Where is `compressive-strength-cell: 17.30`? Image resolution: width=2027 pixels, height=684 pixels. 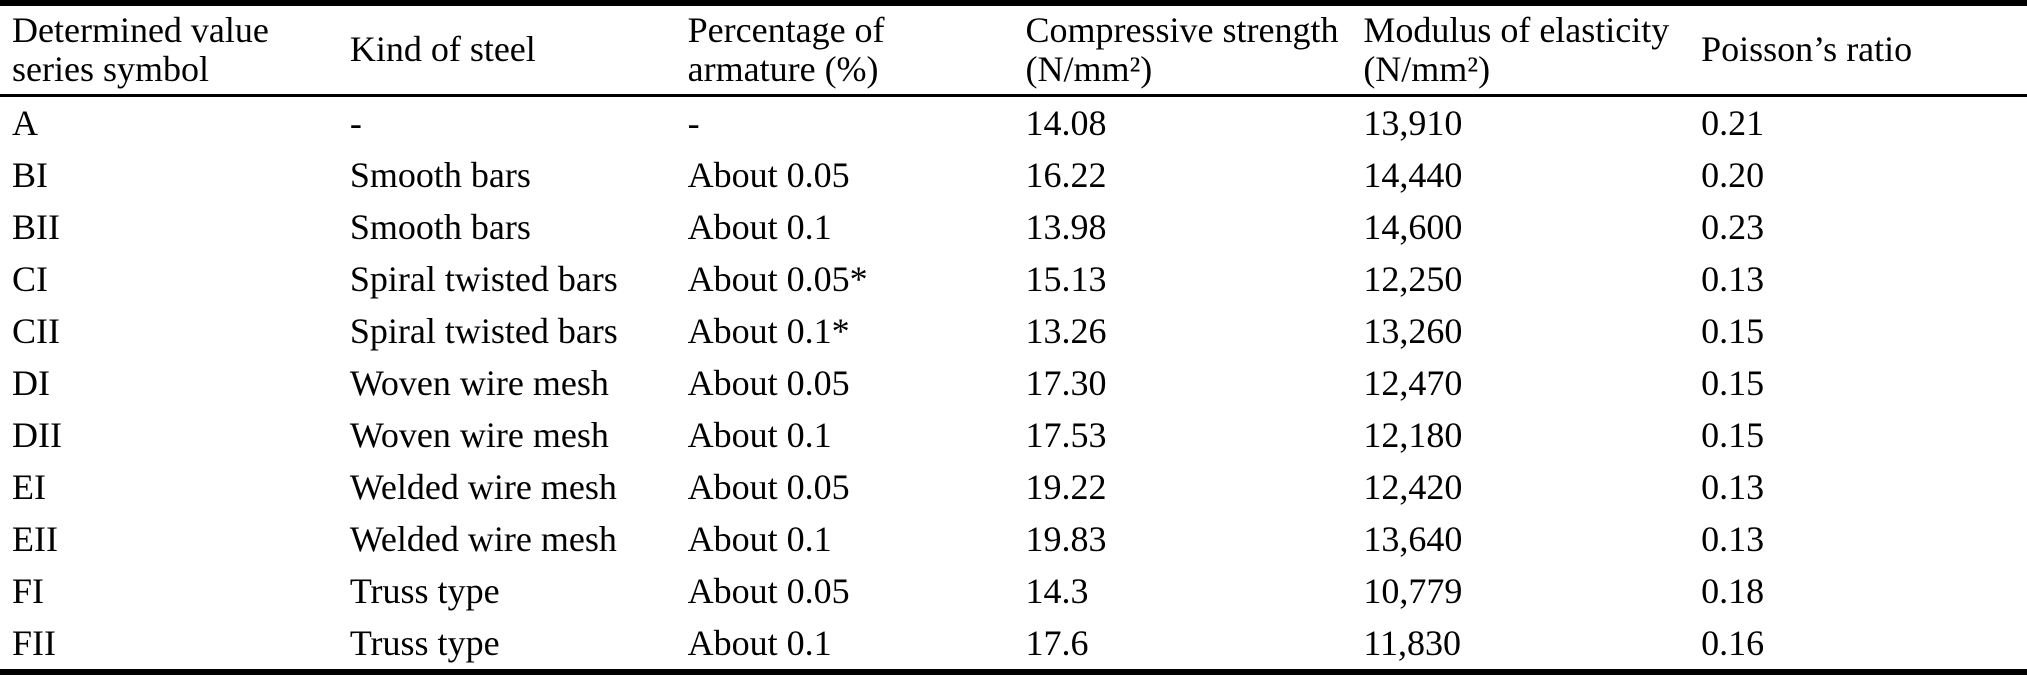 compressive-strength-cell: 17.30 is located at coordinates (1066, 382).